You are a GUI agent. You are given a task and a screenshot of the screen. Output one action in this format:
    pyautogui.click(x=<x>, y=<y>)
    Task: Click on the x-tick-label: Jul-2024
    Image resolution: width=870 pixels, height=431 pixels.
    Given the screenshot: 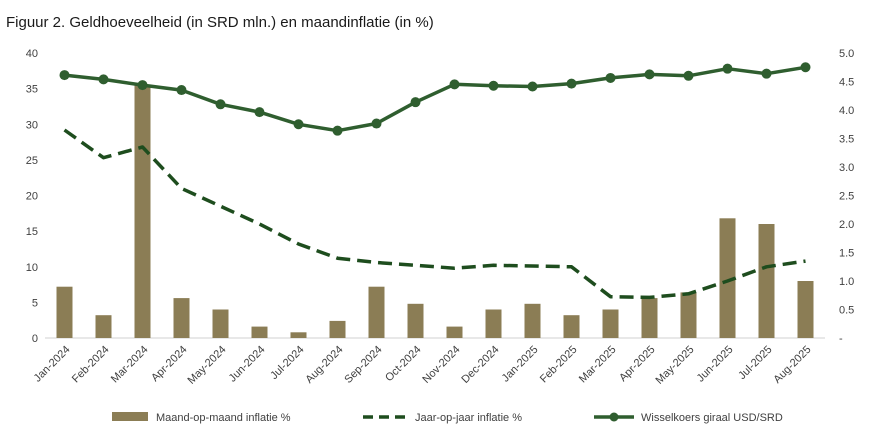 What is the action you would take?
    pyautogui.click(x=287, y=363)
    